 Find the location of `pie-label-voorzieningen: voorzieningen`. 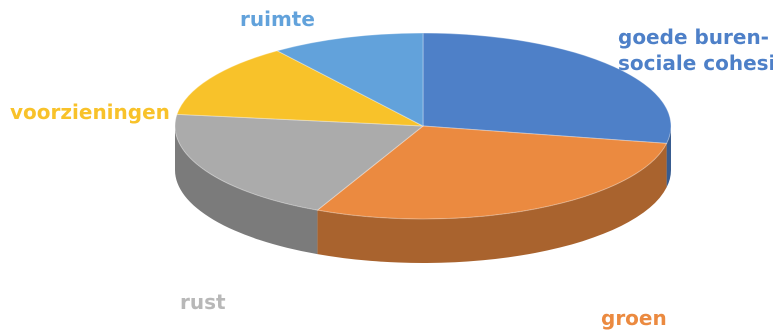

pie-label-voorzieningen: voorzieningen is located at coordinates (90, 112).